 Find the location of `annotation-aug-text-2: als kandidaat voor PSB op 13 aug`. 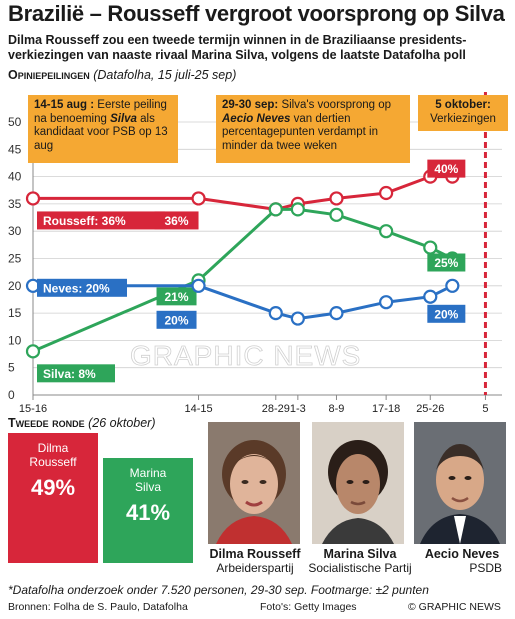

annotation-aug-text-2: als kandidaat voor PSB op 13 aug is located at coordinates (101, 132).